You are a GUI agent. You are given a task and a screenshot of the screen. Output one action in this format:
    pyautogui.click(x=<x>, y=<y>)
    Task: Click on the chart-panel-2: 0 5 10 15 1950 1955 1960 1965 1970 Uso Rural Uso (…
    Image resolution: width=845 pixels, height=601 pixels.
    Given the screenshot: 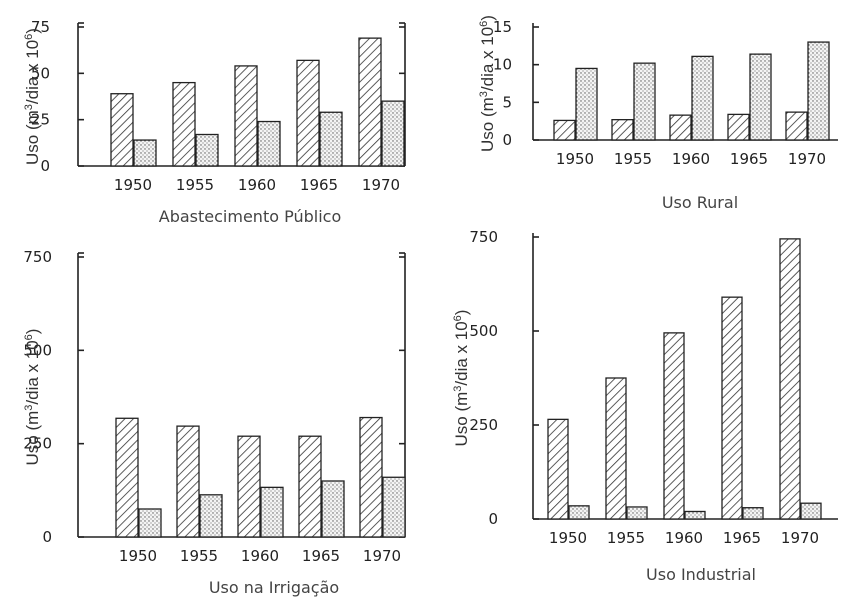 What is the action you would take?
    pyautogui.click(x=658, y=113)
    